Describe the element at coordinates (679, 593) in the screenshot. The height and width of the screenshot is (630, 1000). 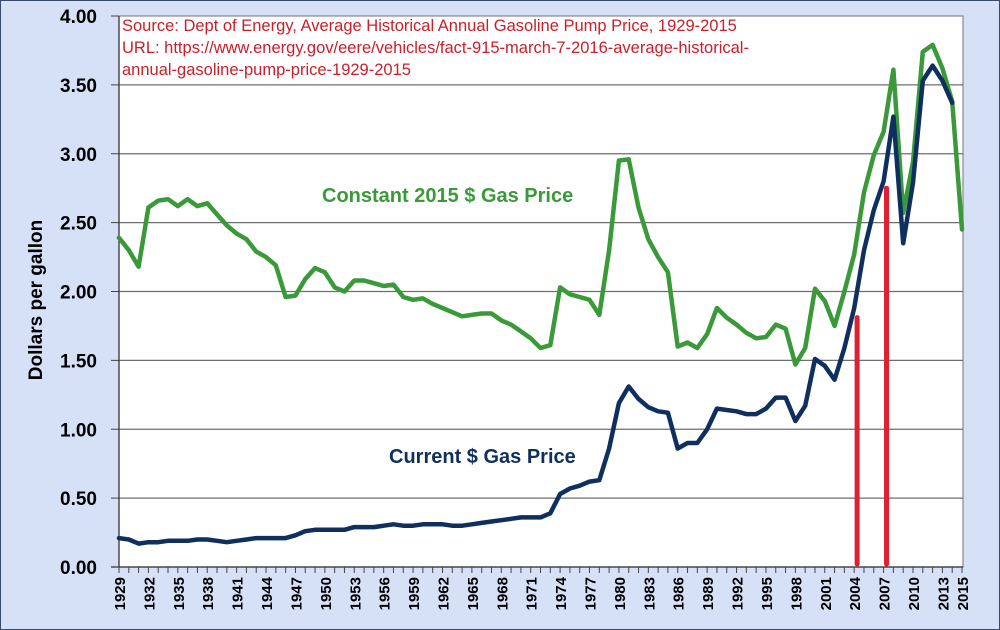
I see `x-tick-label: 1986` at that location.